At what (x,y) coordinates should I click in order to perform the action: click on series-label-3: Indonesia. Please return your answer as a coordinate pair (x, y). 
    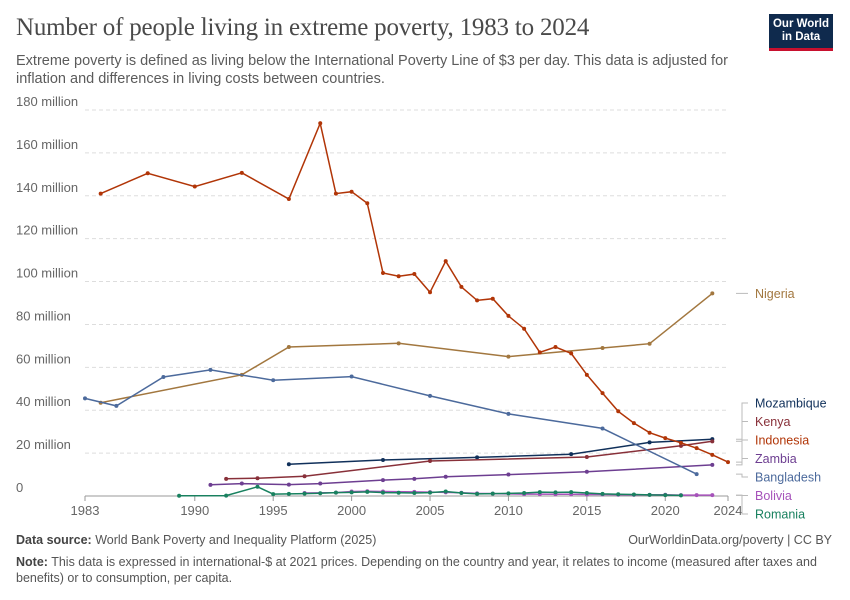
    Looking at the image, I should click on (782, 441).